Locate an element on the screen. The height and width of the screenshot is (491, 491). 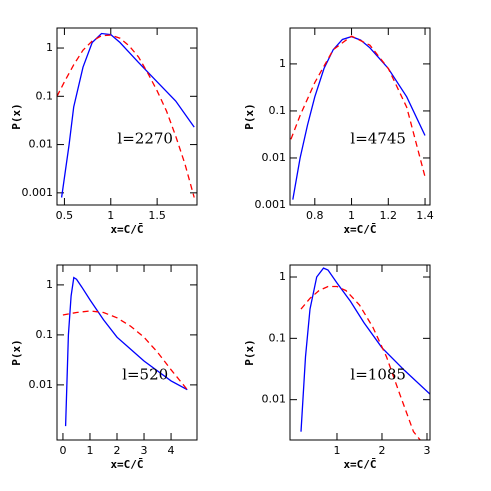
annotation: l=2270 is located at coordinates (145, 139).